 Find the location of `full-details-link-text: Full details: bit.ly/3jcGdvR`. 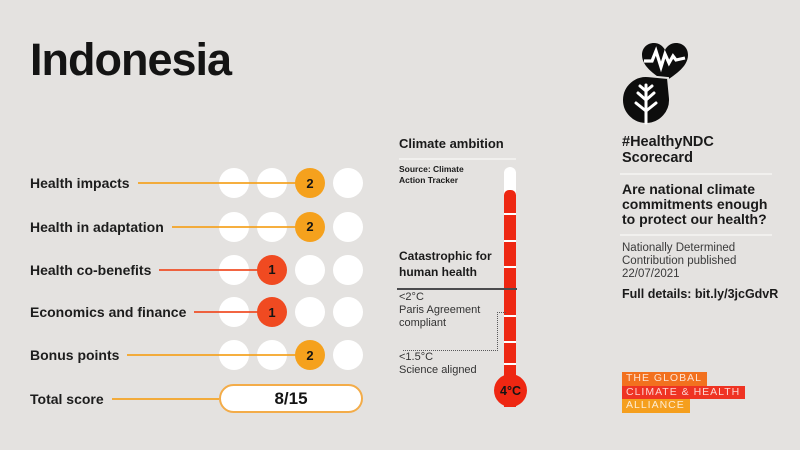

full-details-link-text: Full details: bit.ly/3jcGdvR is located at coordinates (700, 294).